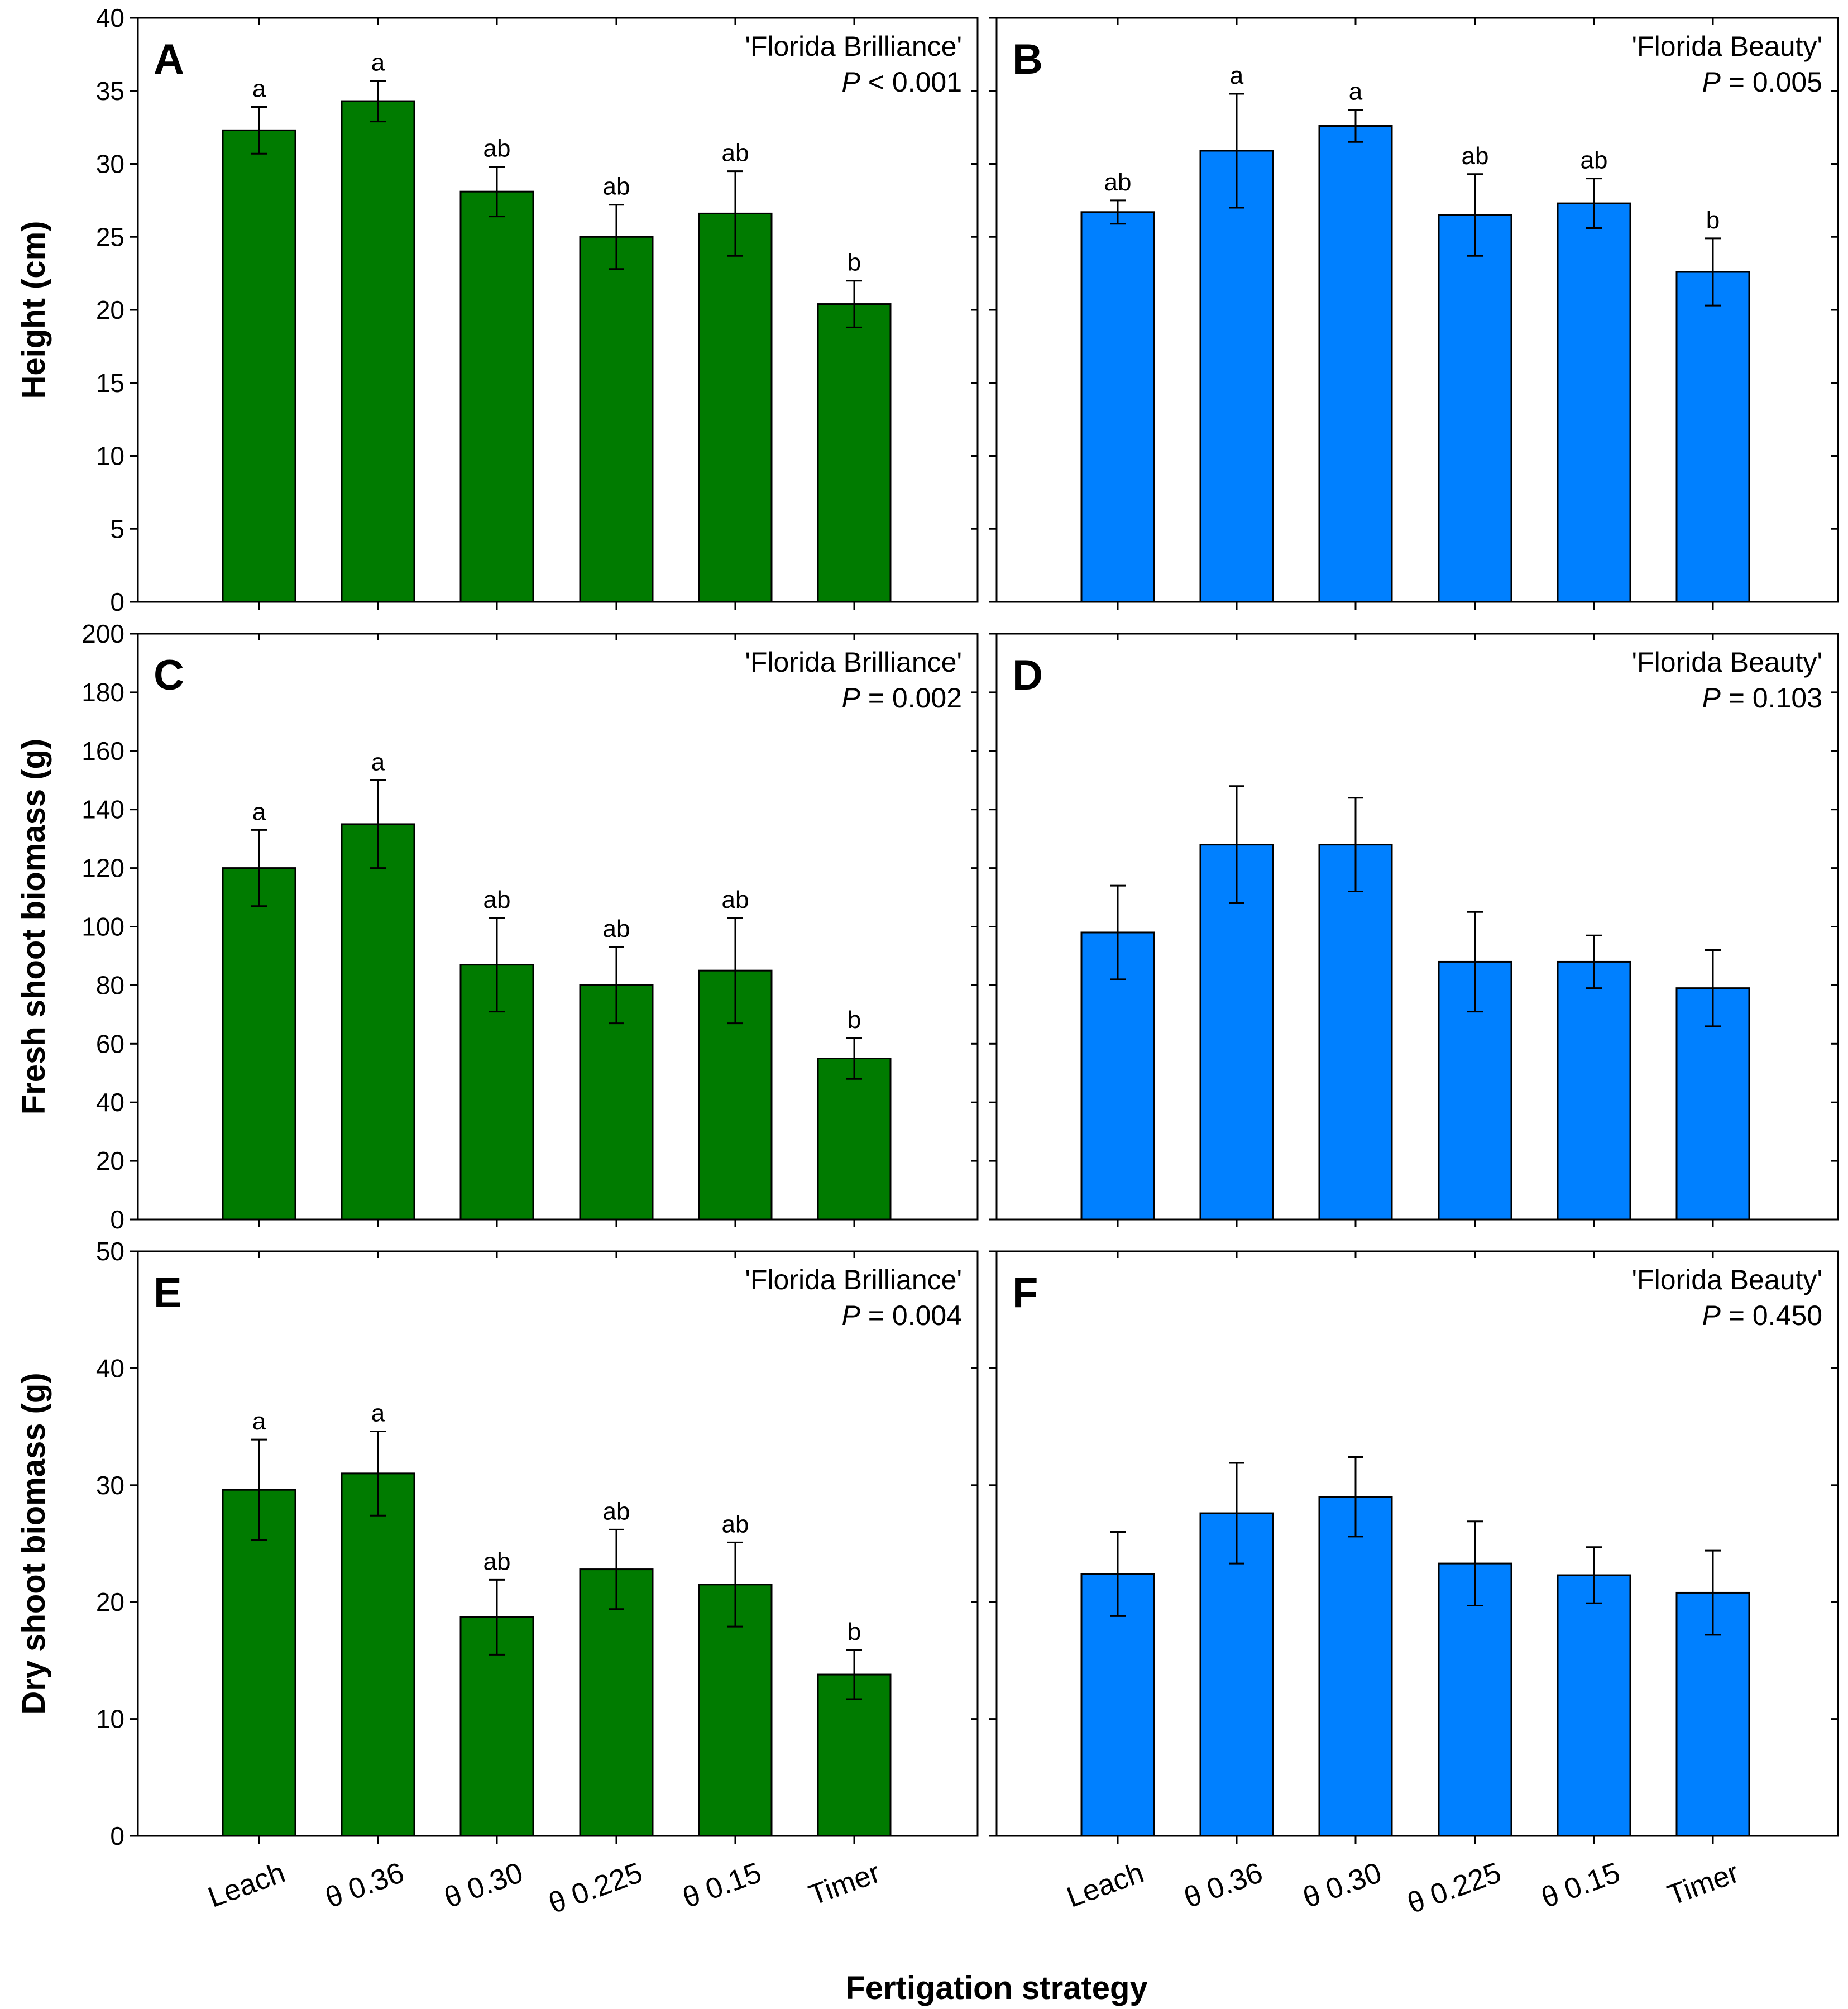 Image resolution: width=1848 pixels, height=2009 pixels. Describe the element at coordinates (103, 692) in the screenshot. I see `y-tick-label: 180` at that location.